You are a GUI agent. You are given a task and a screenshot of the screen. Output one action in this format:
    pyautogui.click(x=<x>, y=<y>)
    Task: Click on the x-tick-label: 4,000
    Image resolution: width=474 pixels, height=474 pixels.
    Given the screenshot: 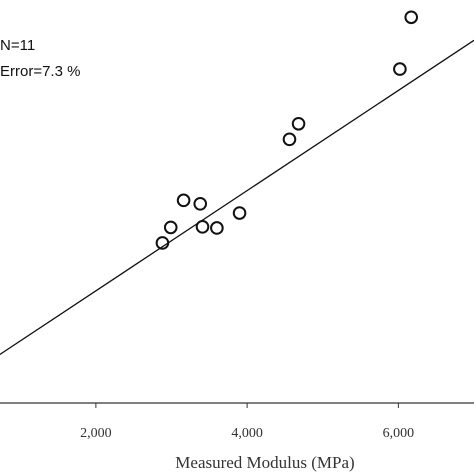 What is the action you would take?
    pyautogui.click(x=247, y=433)
    